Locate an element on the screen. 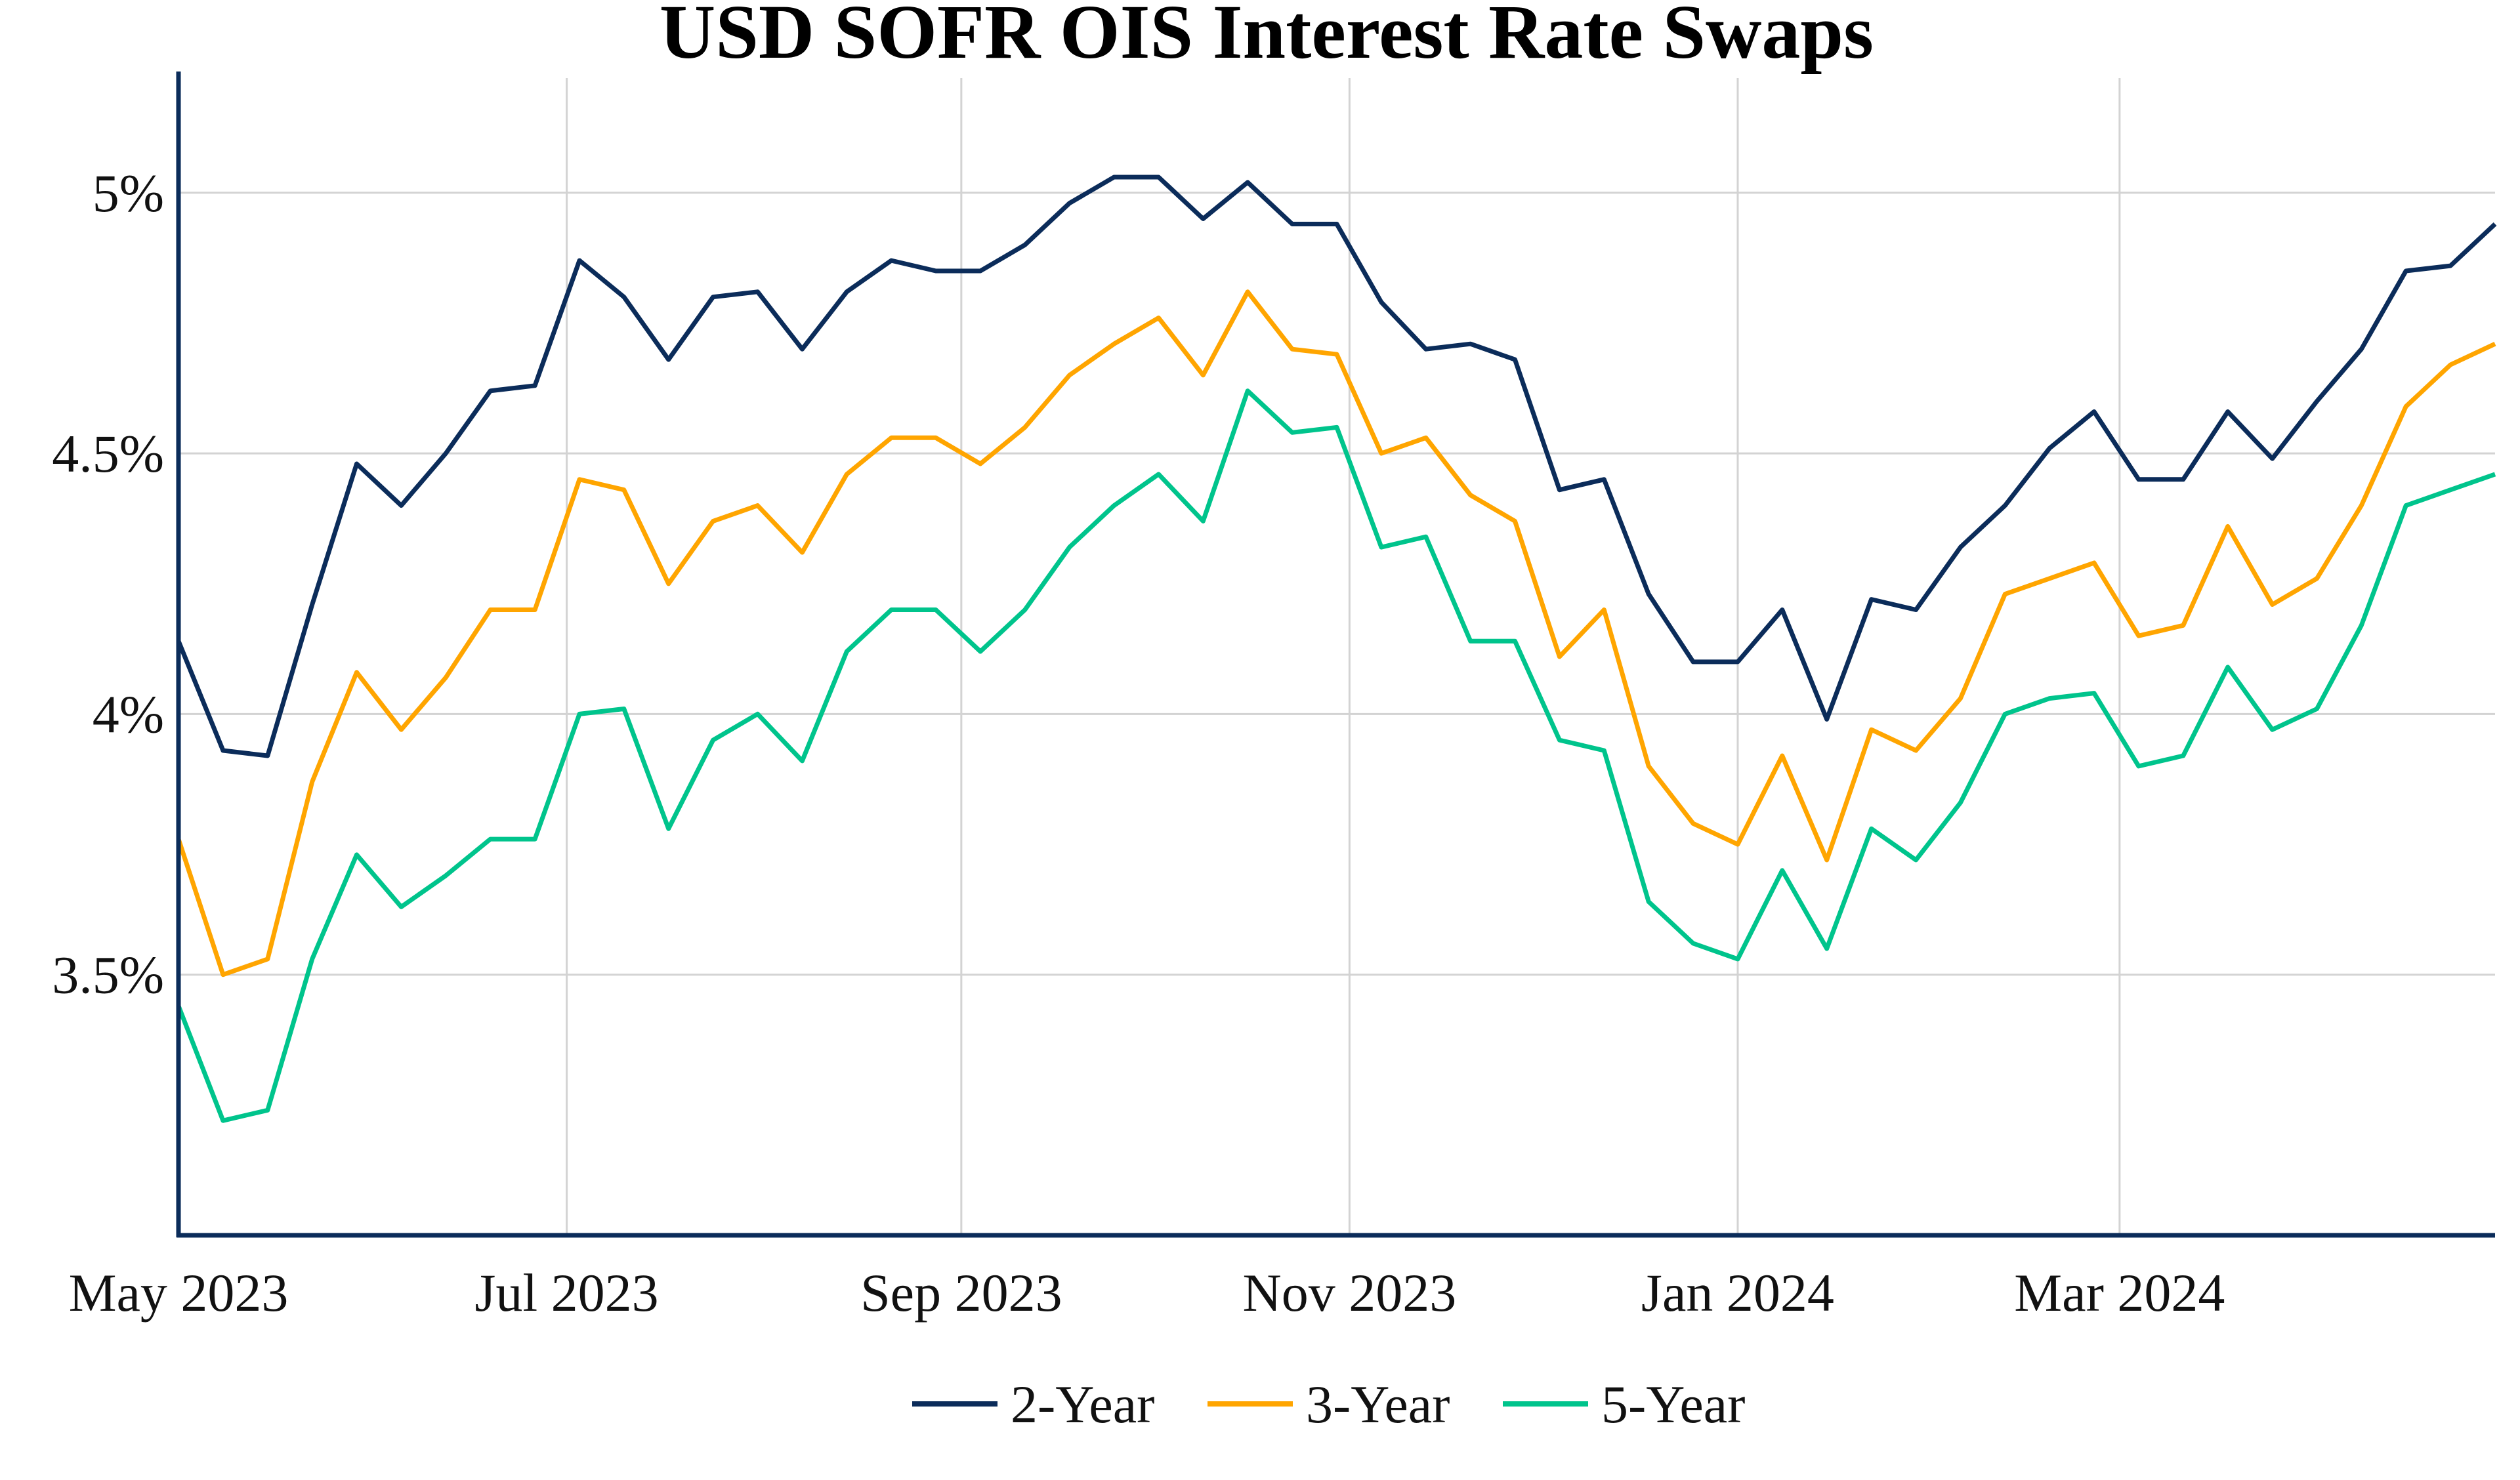 The height and width of the screenshot is (1480, 2520). chart-title: USD SOFR OIS Interest Rate Swaps is located at coordinates (1267, 37).